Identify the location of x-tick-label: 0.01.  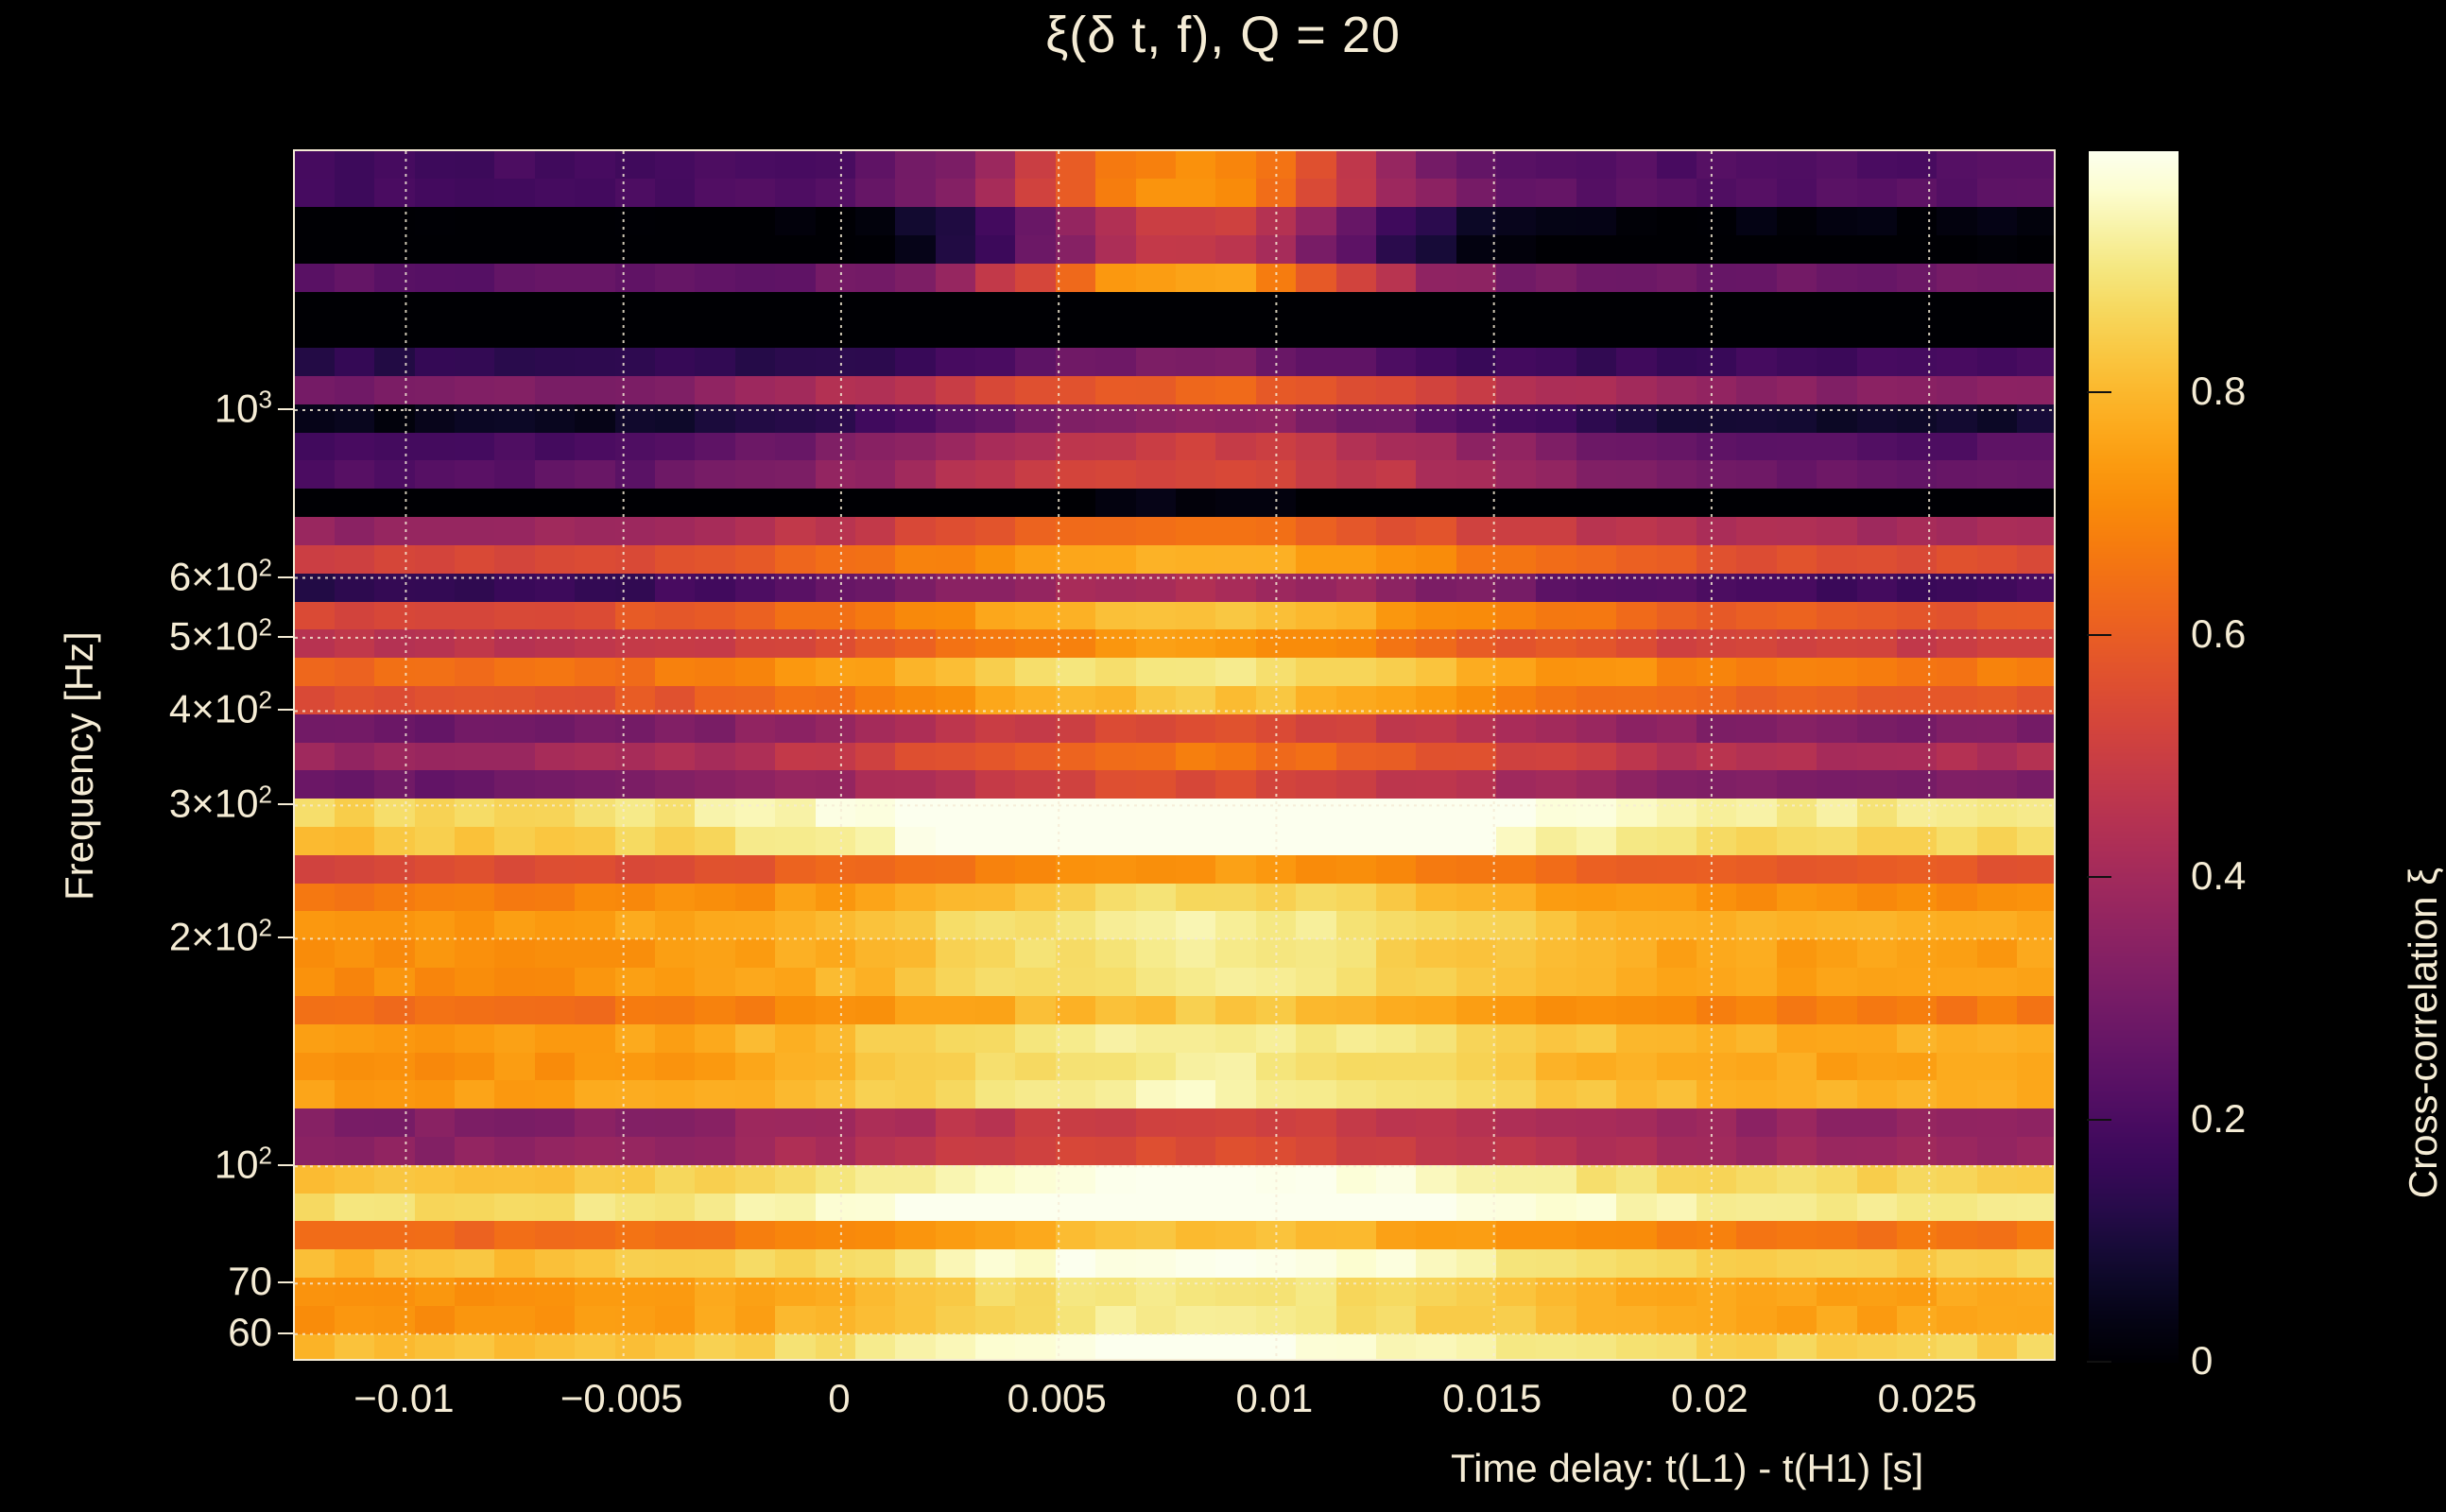
(1274, 1398).